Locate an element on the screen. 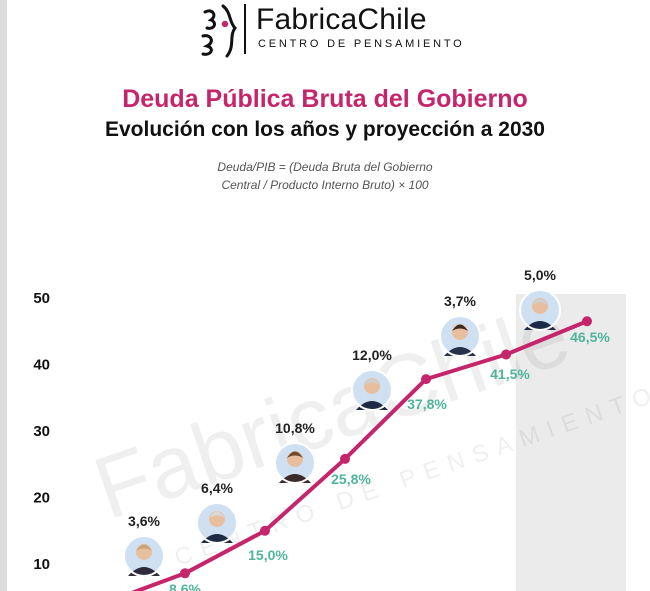  value-label: 41,5% is located at coordinates (510, 374).